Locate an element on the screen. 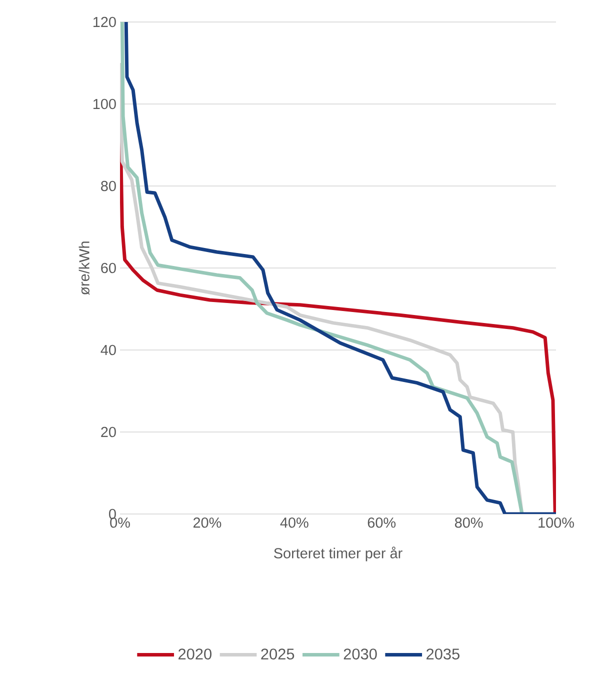 This screenshot has height=673, width=593. x-tick-label: 80% is located at coordinates (468, 523).